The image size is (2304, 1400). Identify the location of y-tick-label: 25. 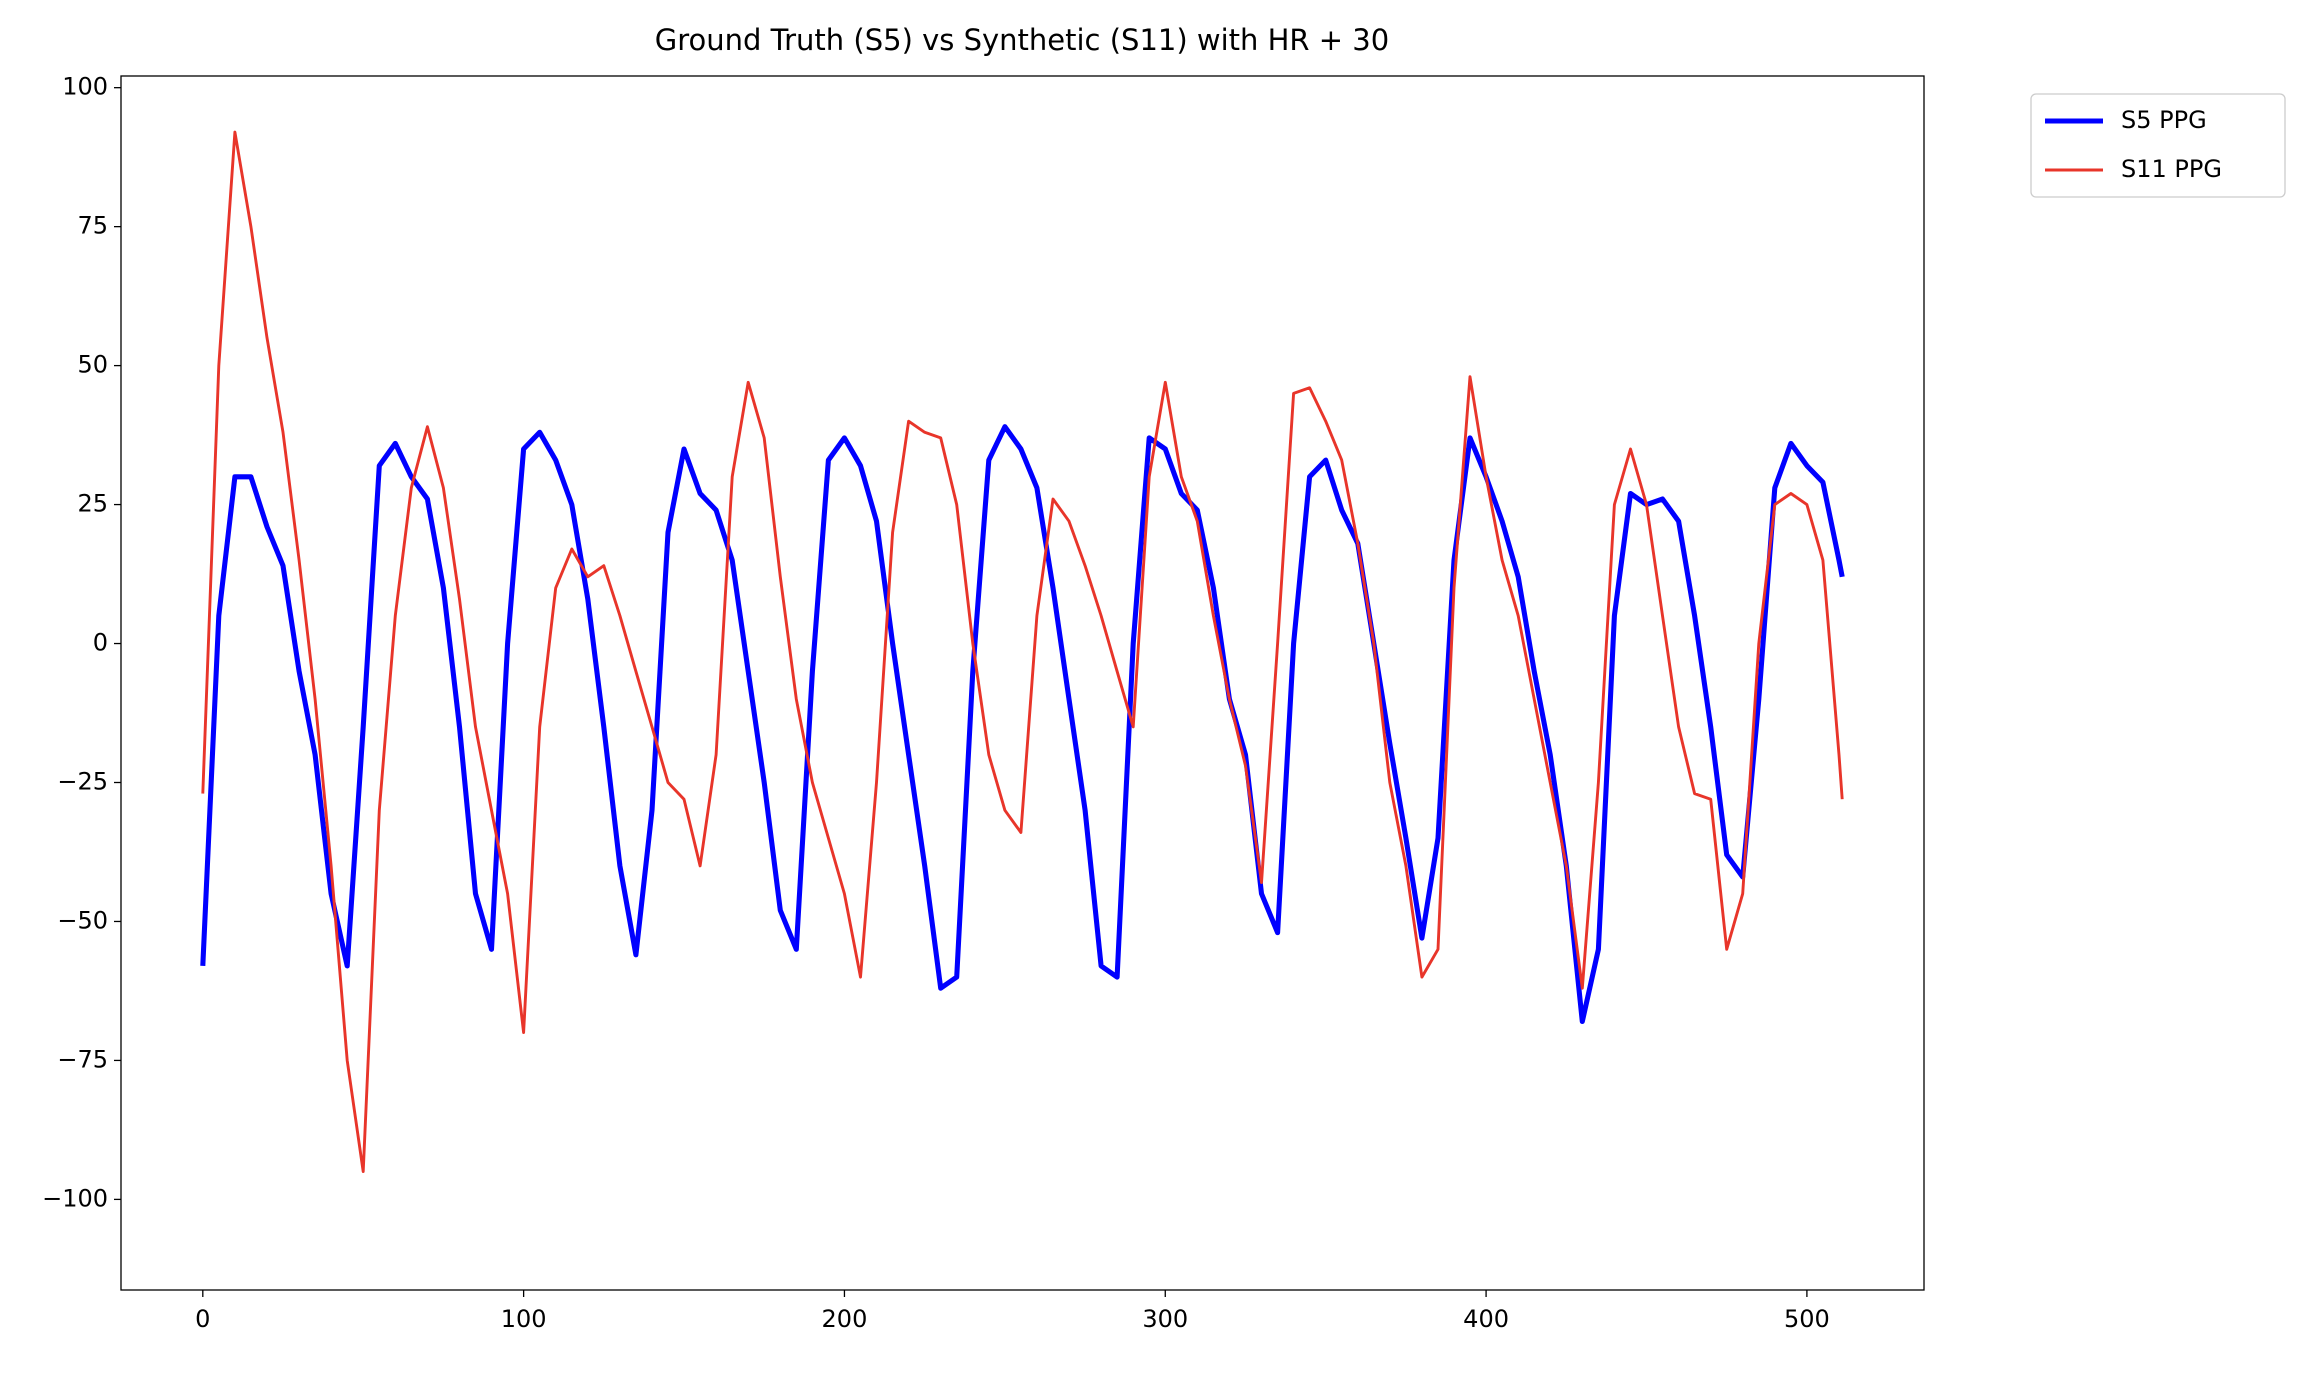
(92, 504).